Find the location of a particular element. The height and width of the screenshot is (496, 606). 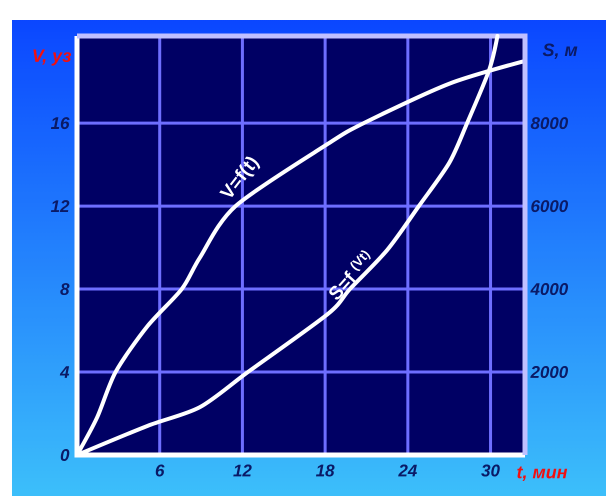

y2-tick-label: 8000 is located at coordinates (549, 123).